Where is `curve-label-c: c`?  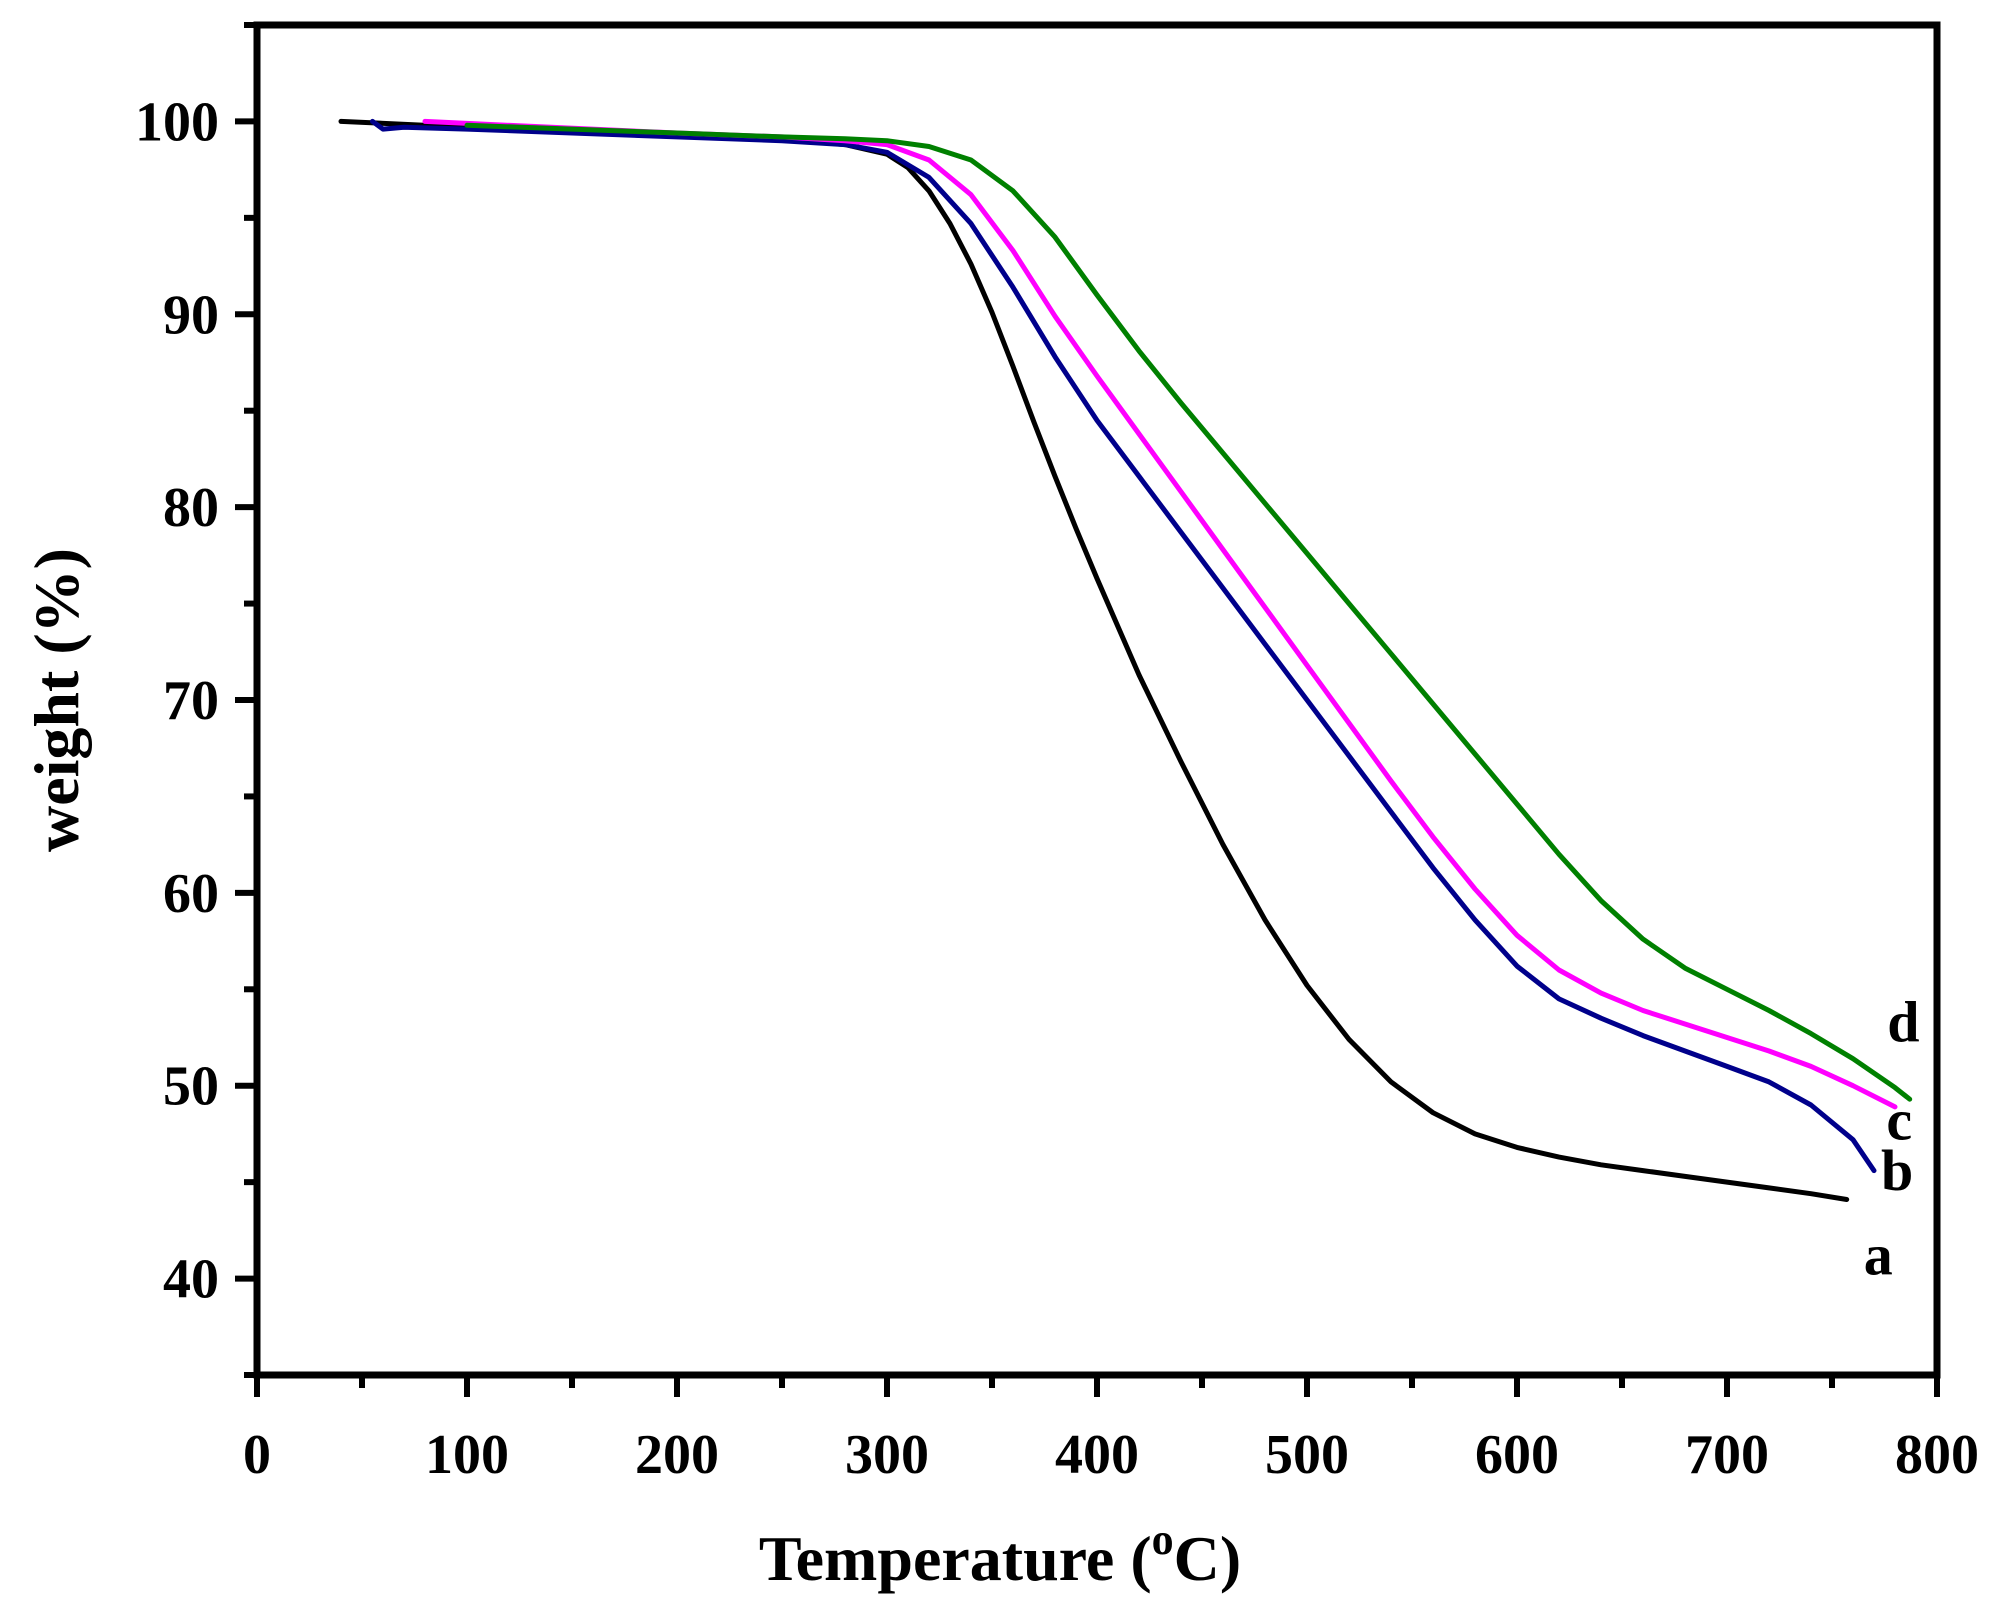
curve-label-c: c is located at coordinates (1899, 1120).